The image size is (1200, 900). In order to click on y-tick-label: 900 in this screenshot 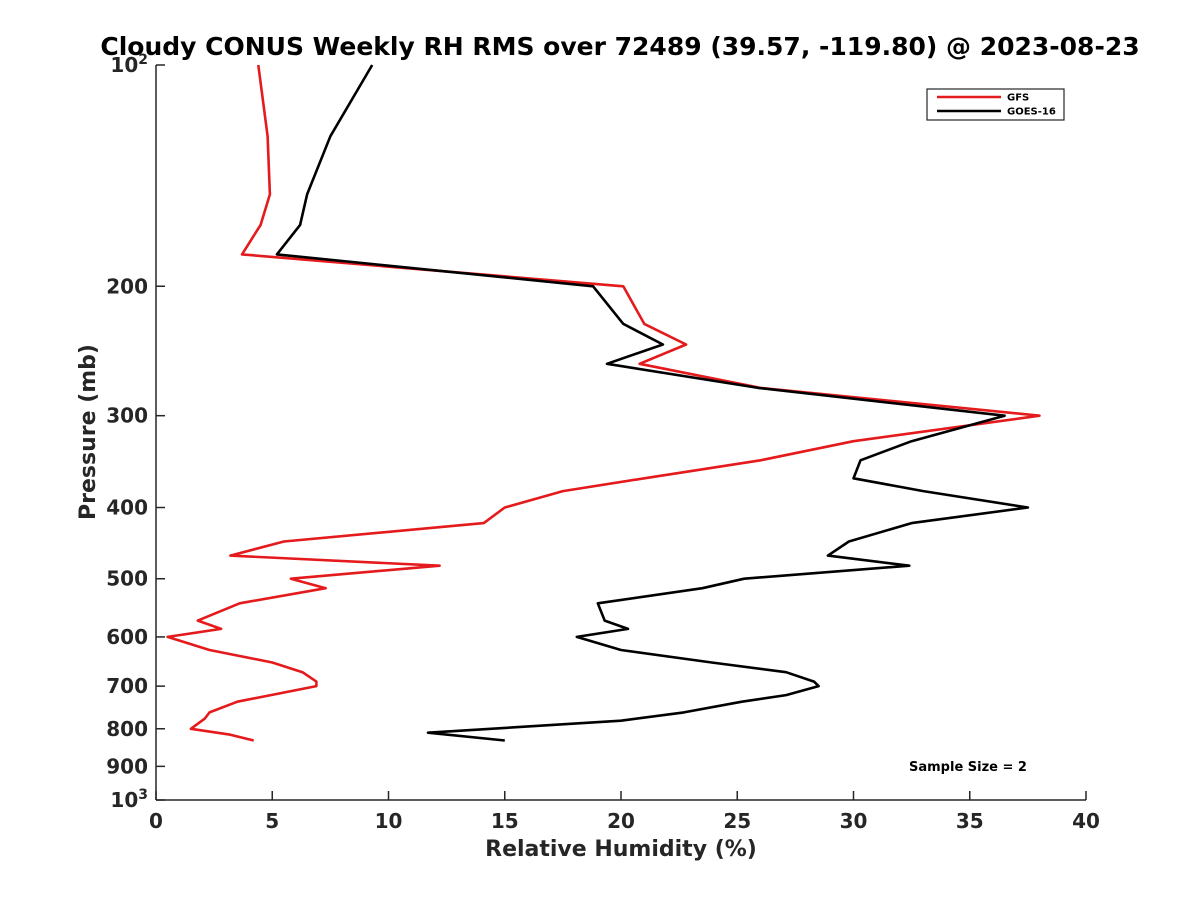, I will do `click(127, 766)`.